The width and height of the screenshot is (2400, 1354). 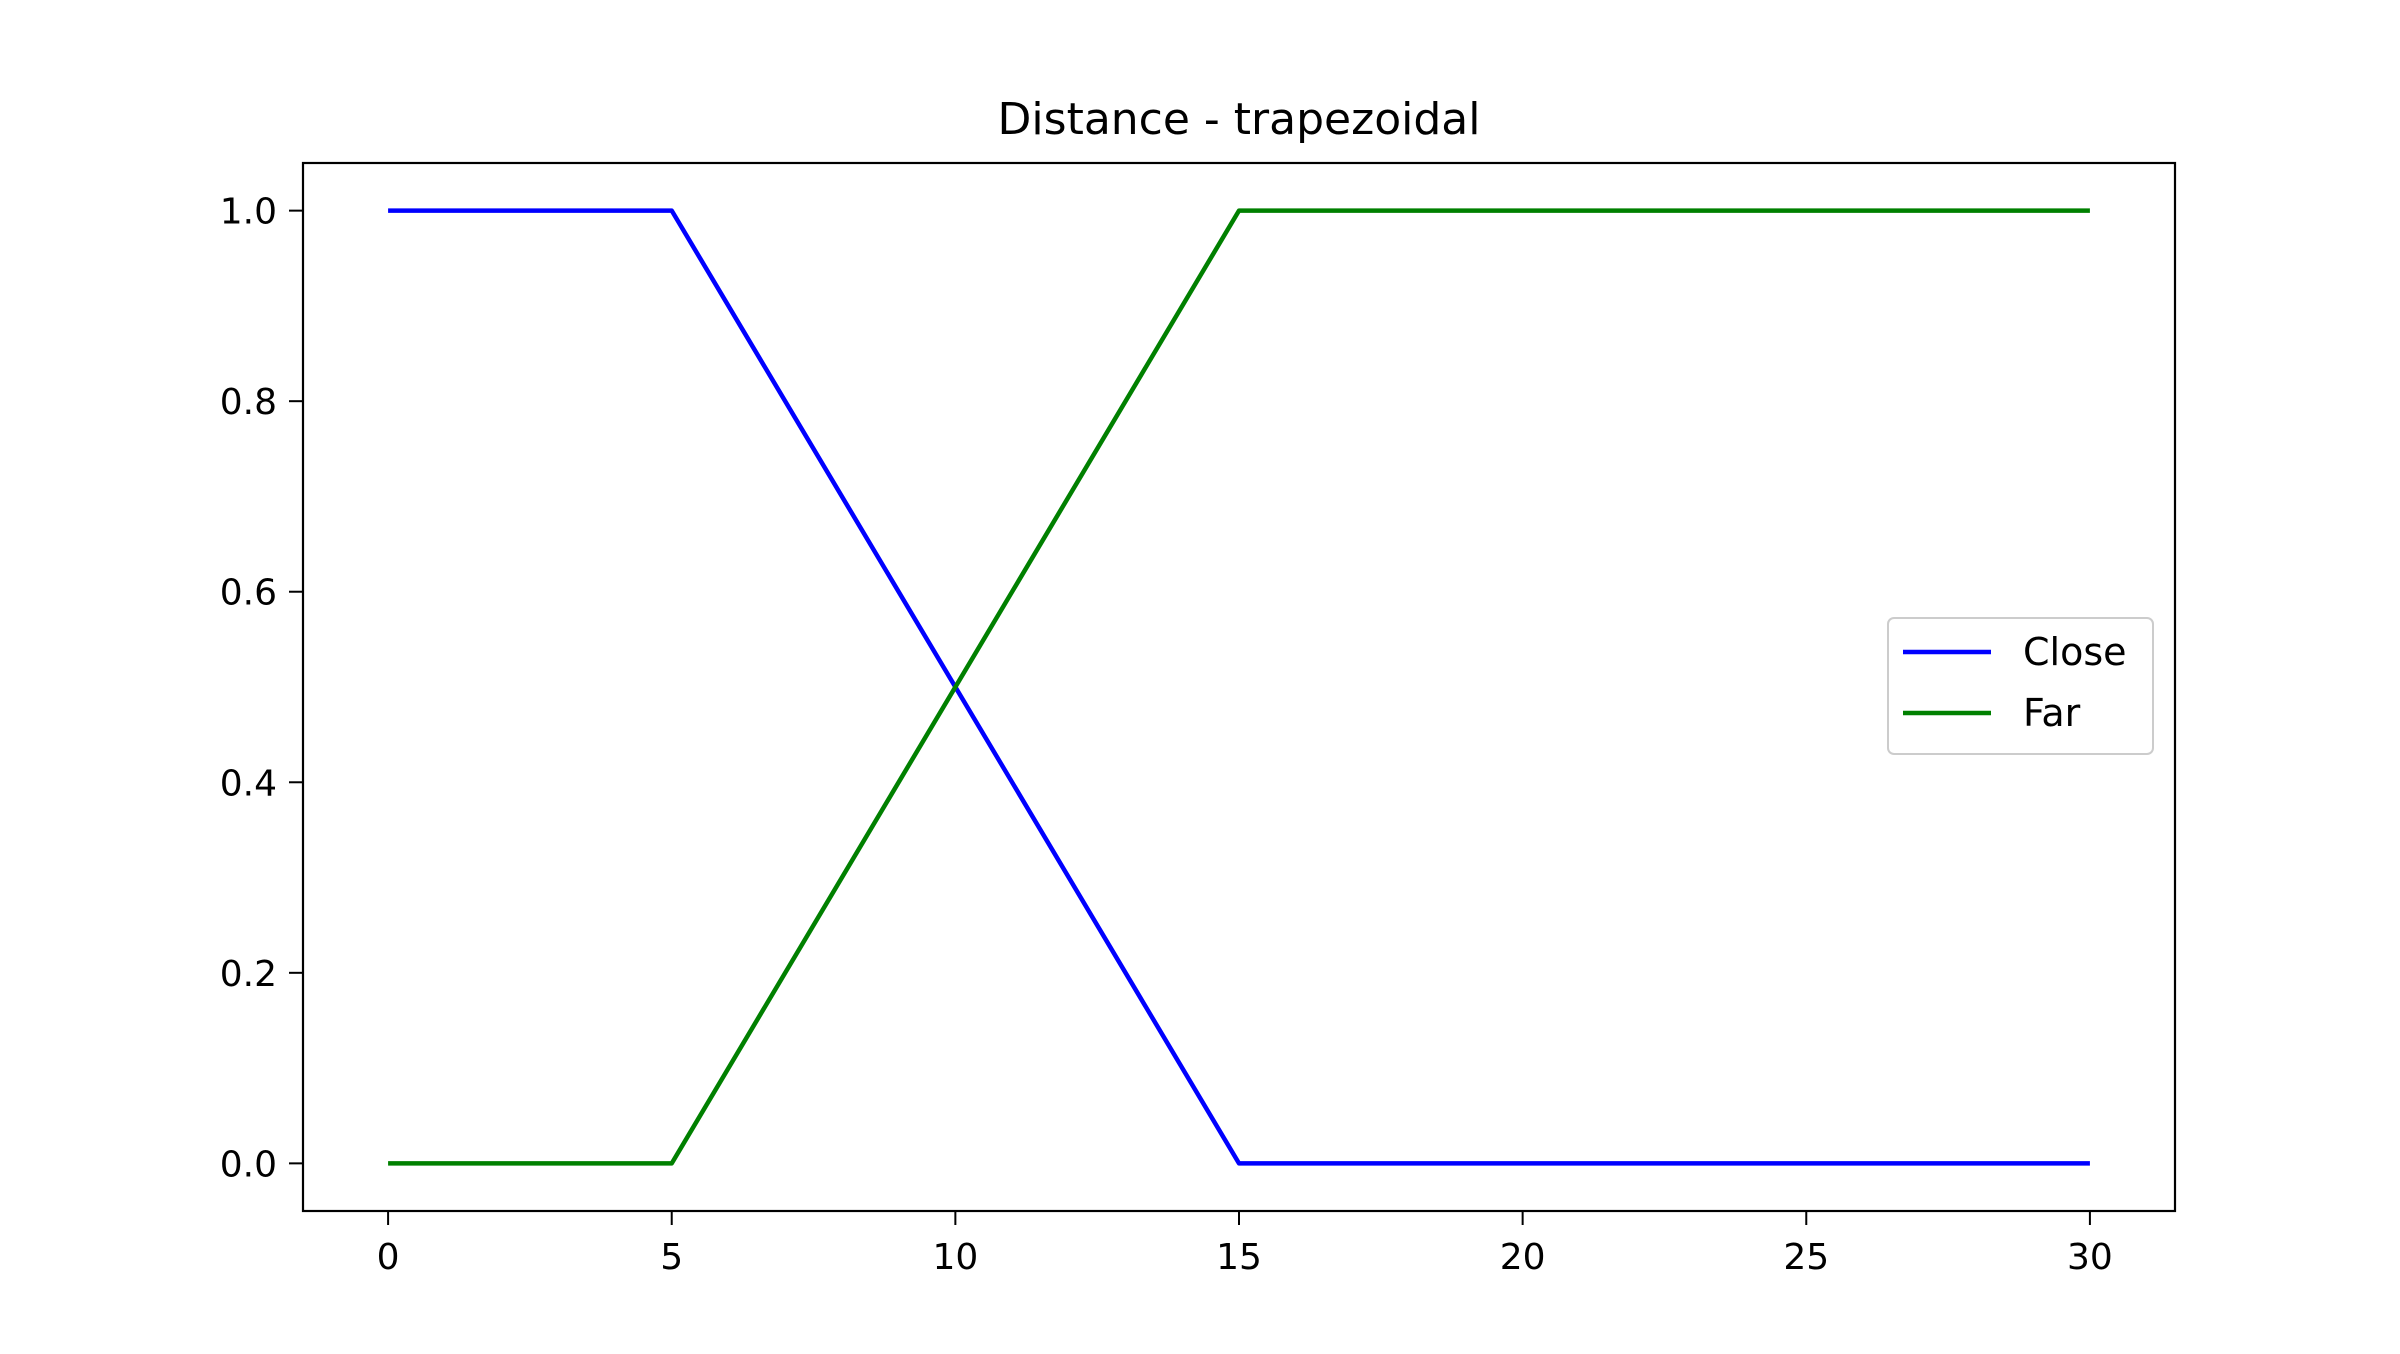 What do you see at coordinates (671, 1257) in the screenshot?
I see `x-tick-label: 5` at bounding box center [671, 1257].